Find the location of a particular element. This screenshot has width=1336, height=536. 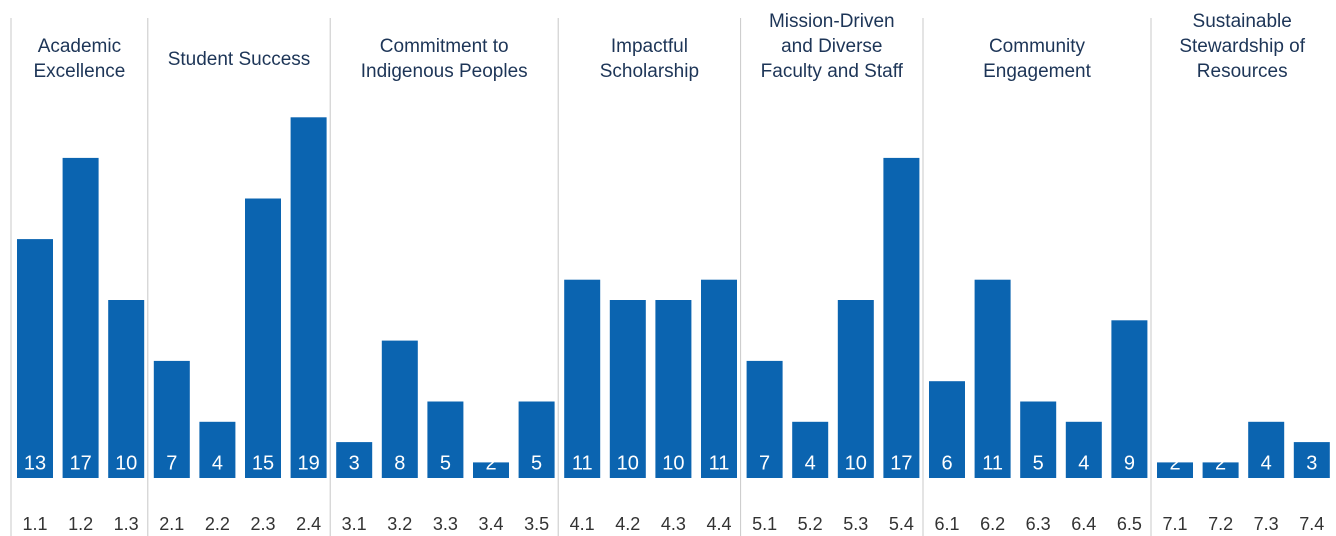

value-label: 8 is located at coordinates (399, 463).